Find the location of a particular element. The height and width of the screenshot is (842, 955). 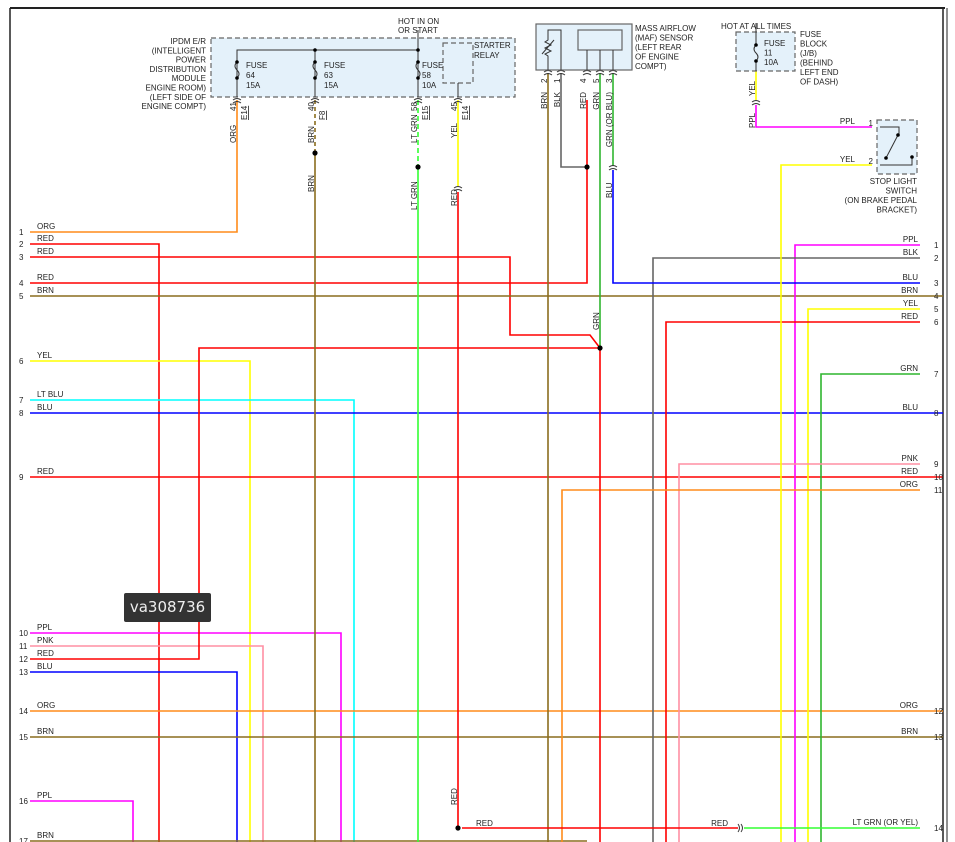

pin-number: 58 is located at coordinates (414, 106).